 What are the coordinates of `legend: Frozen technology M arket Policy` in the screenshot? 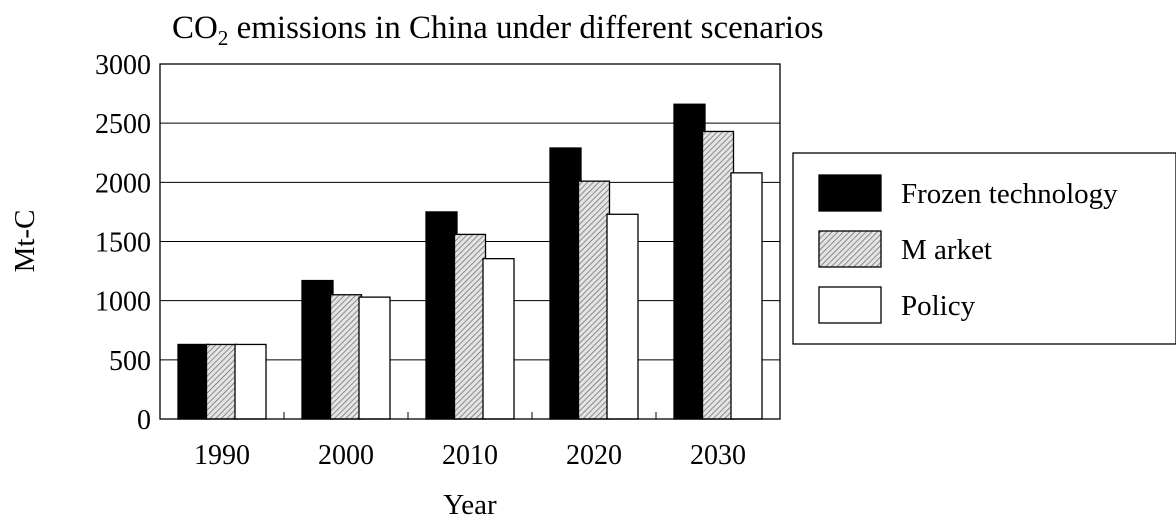 It's located at (984, 248).